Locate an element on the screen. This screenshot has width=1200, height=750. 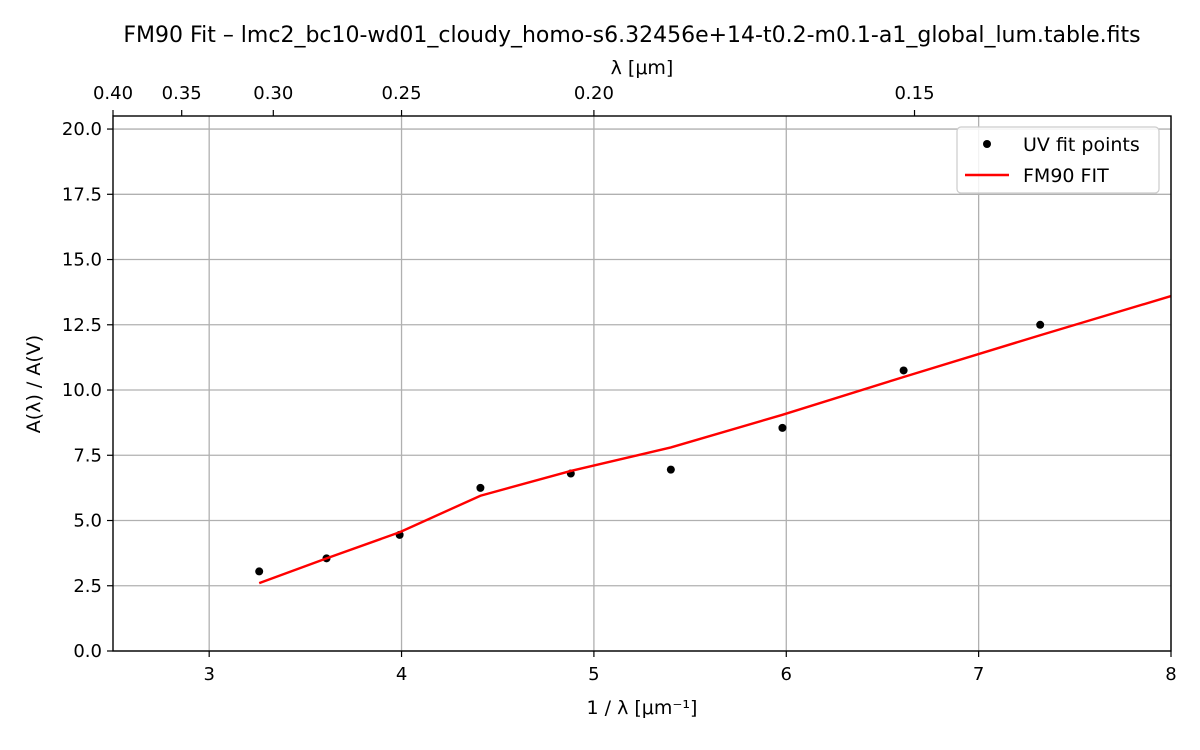
legend-label: UV fit points is located at coordinates (1081, 145).